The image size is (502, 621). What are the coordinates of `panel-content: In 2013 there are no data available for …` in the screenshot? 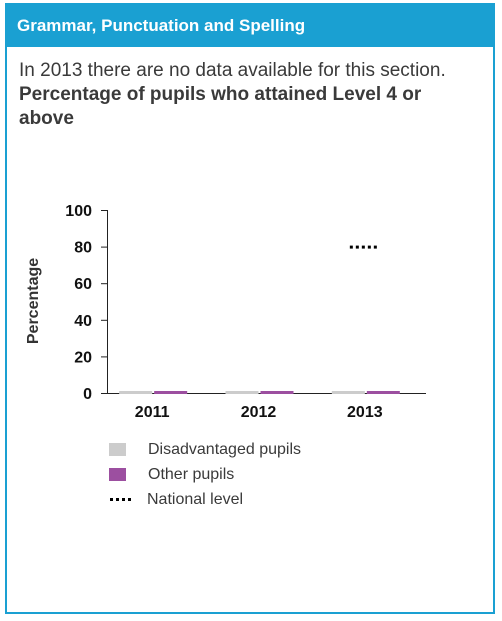 It's located at (250, 89).